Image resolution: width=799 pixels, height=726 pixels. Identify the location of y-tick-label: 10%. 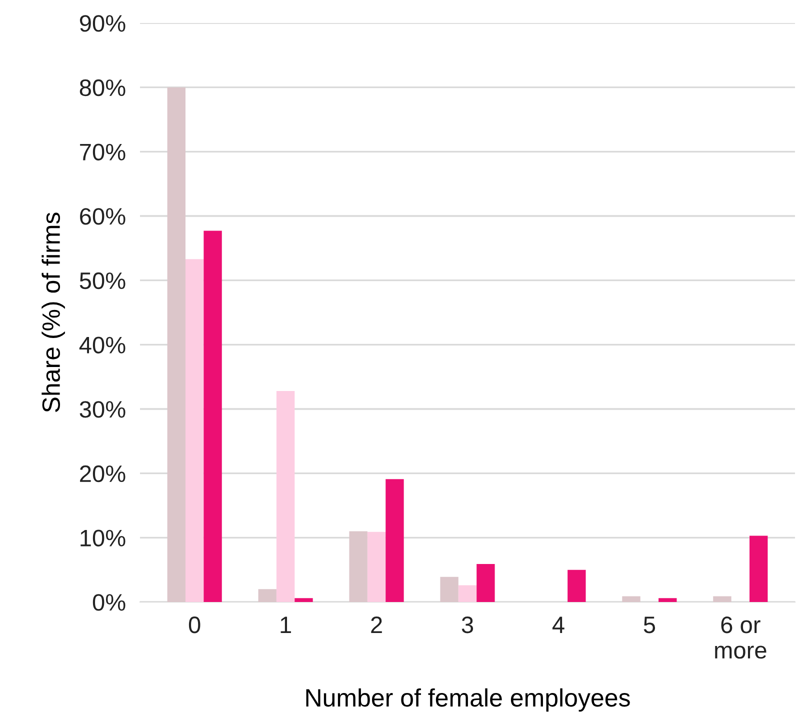
(103, 538).